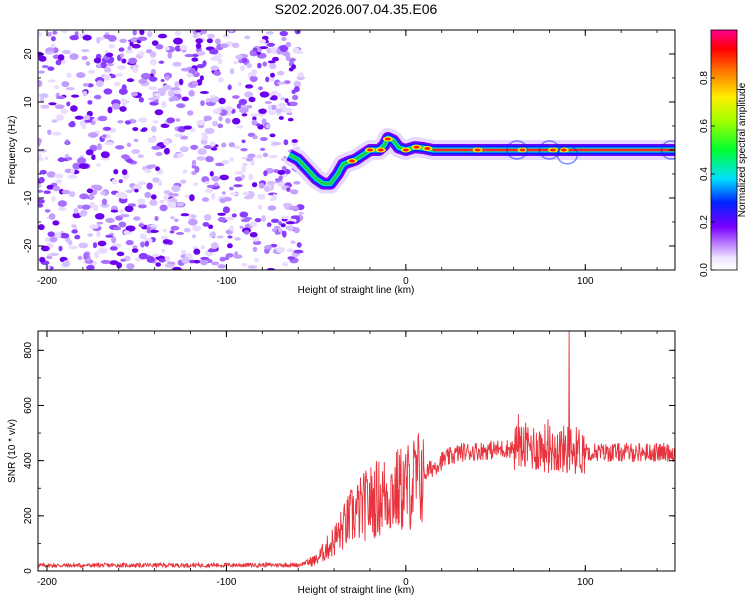 This screenshot has width=750, height=600. Describe the element at coordinates (481, 161) in the screenshot. I see `track-green` at that location.